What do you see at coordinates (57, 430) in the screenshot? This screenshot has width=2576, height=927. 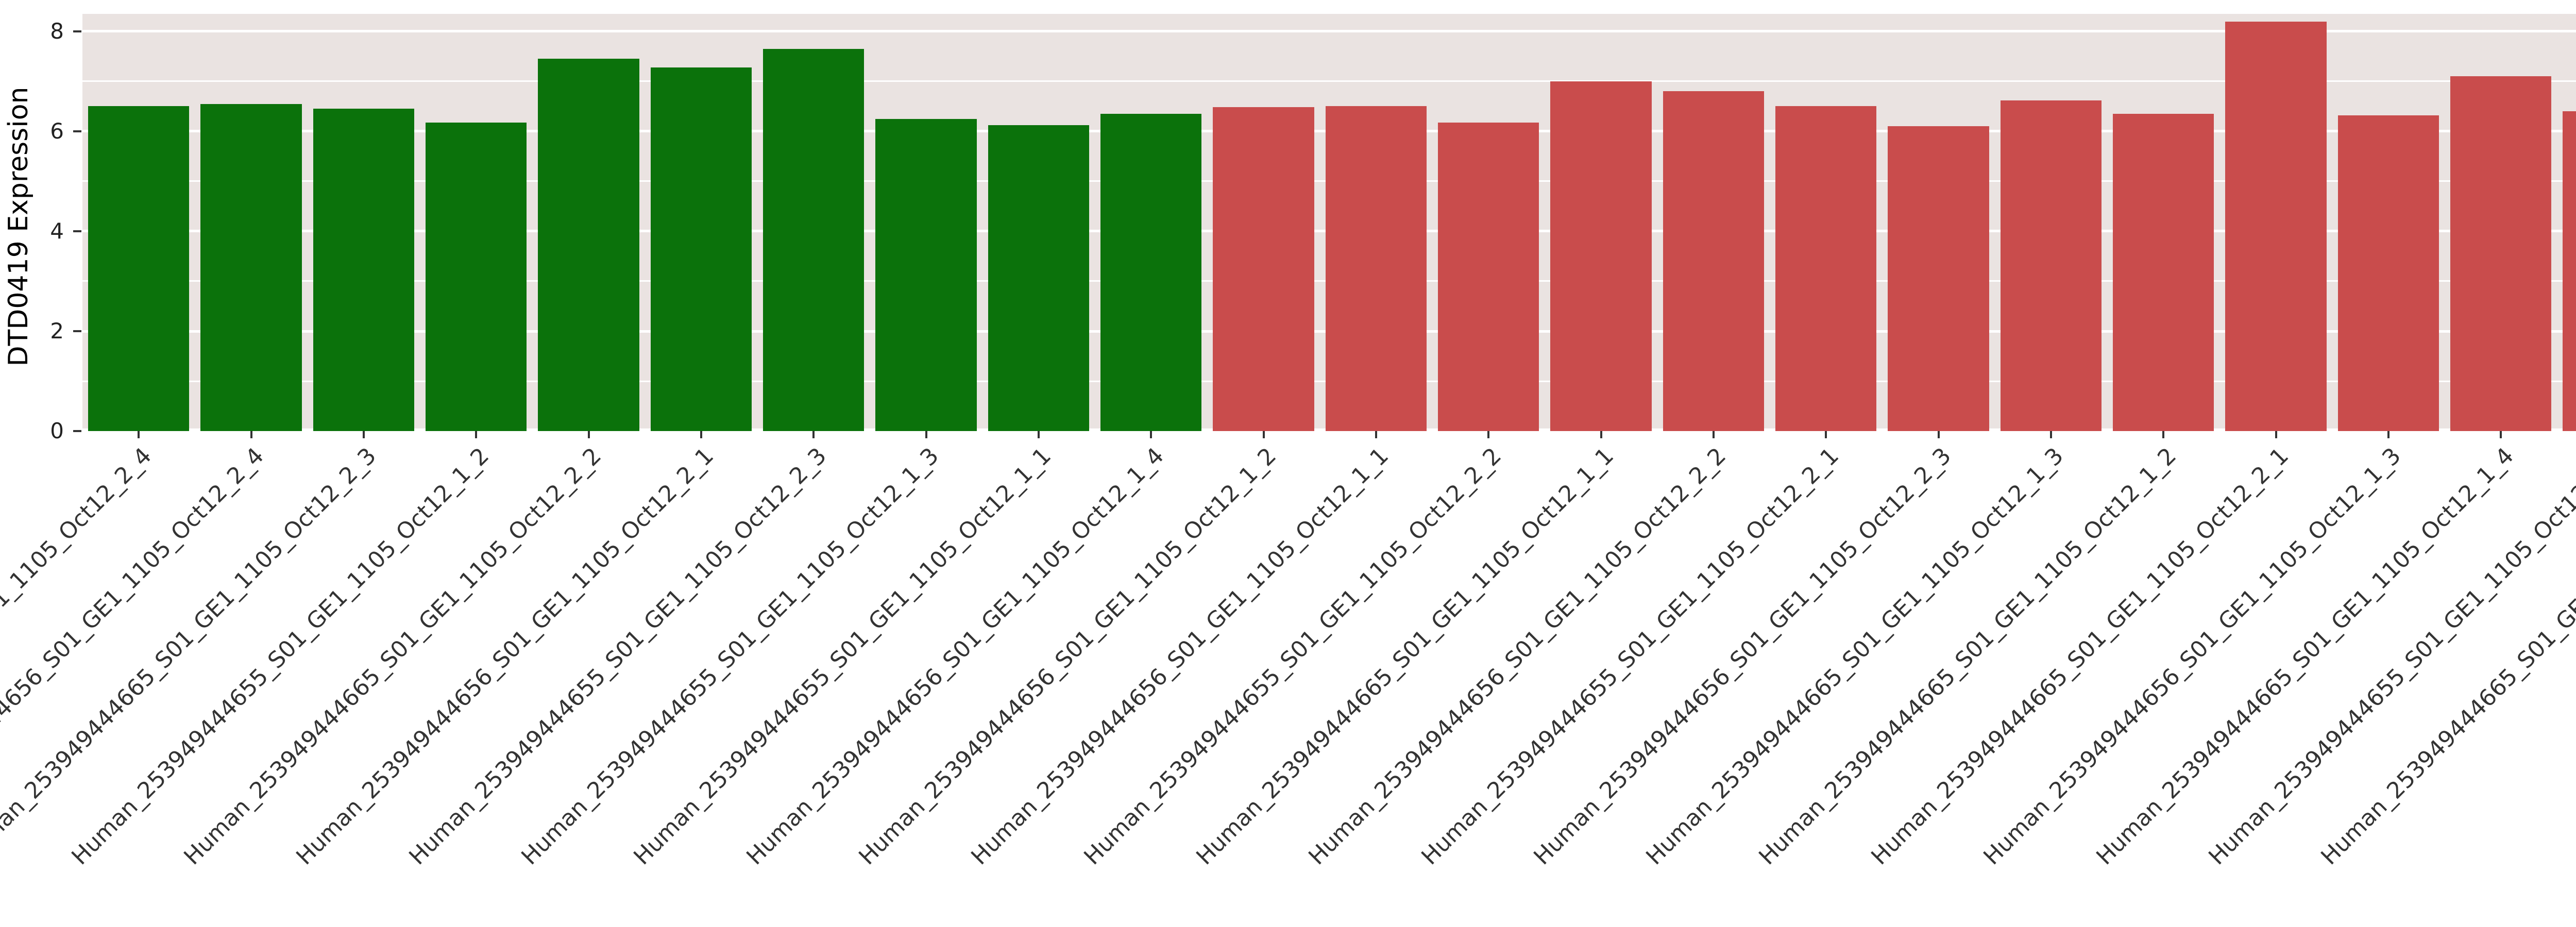 I see `y-tick-label: 0` at bounding box center [57, 430].